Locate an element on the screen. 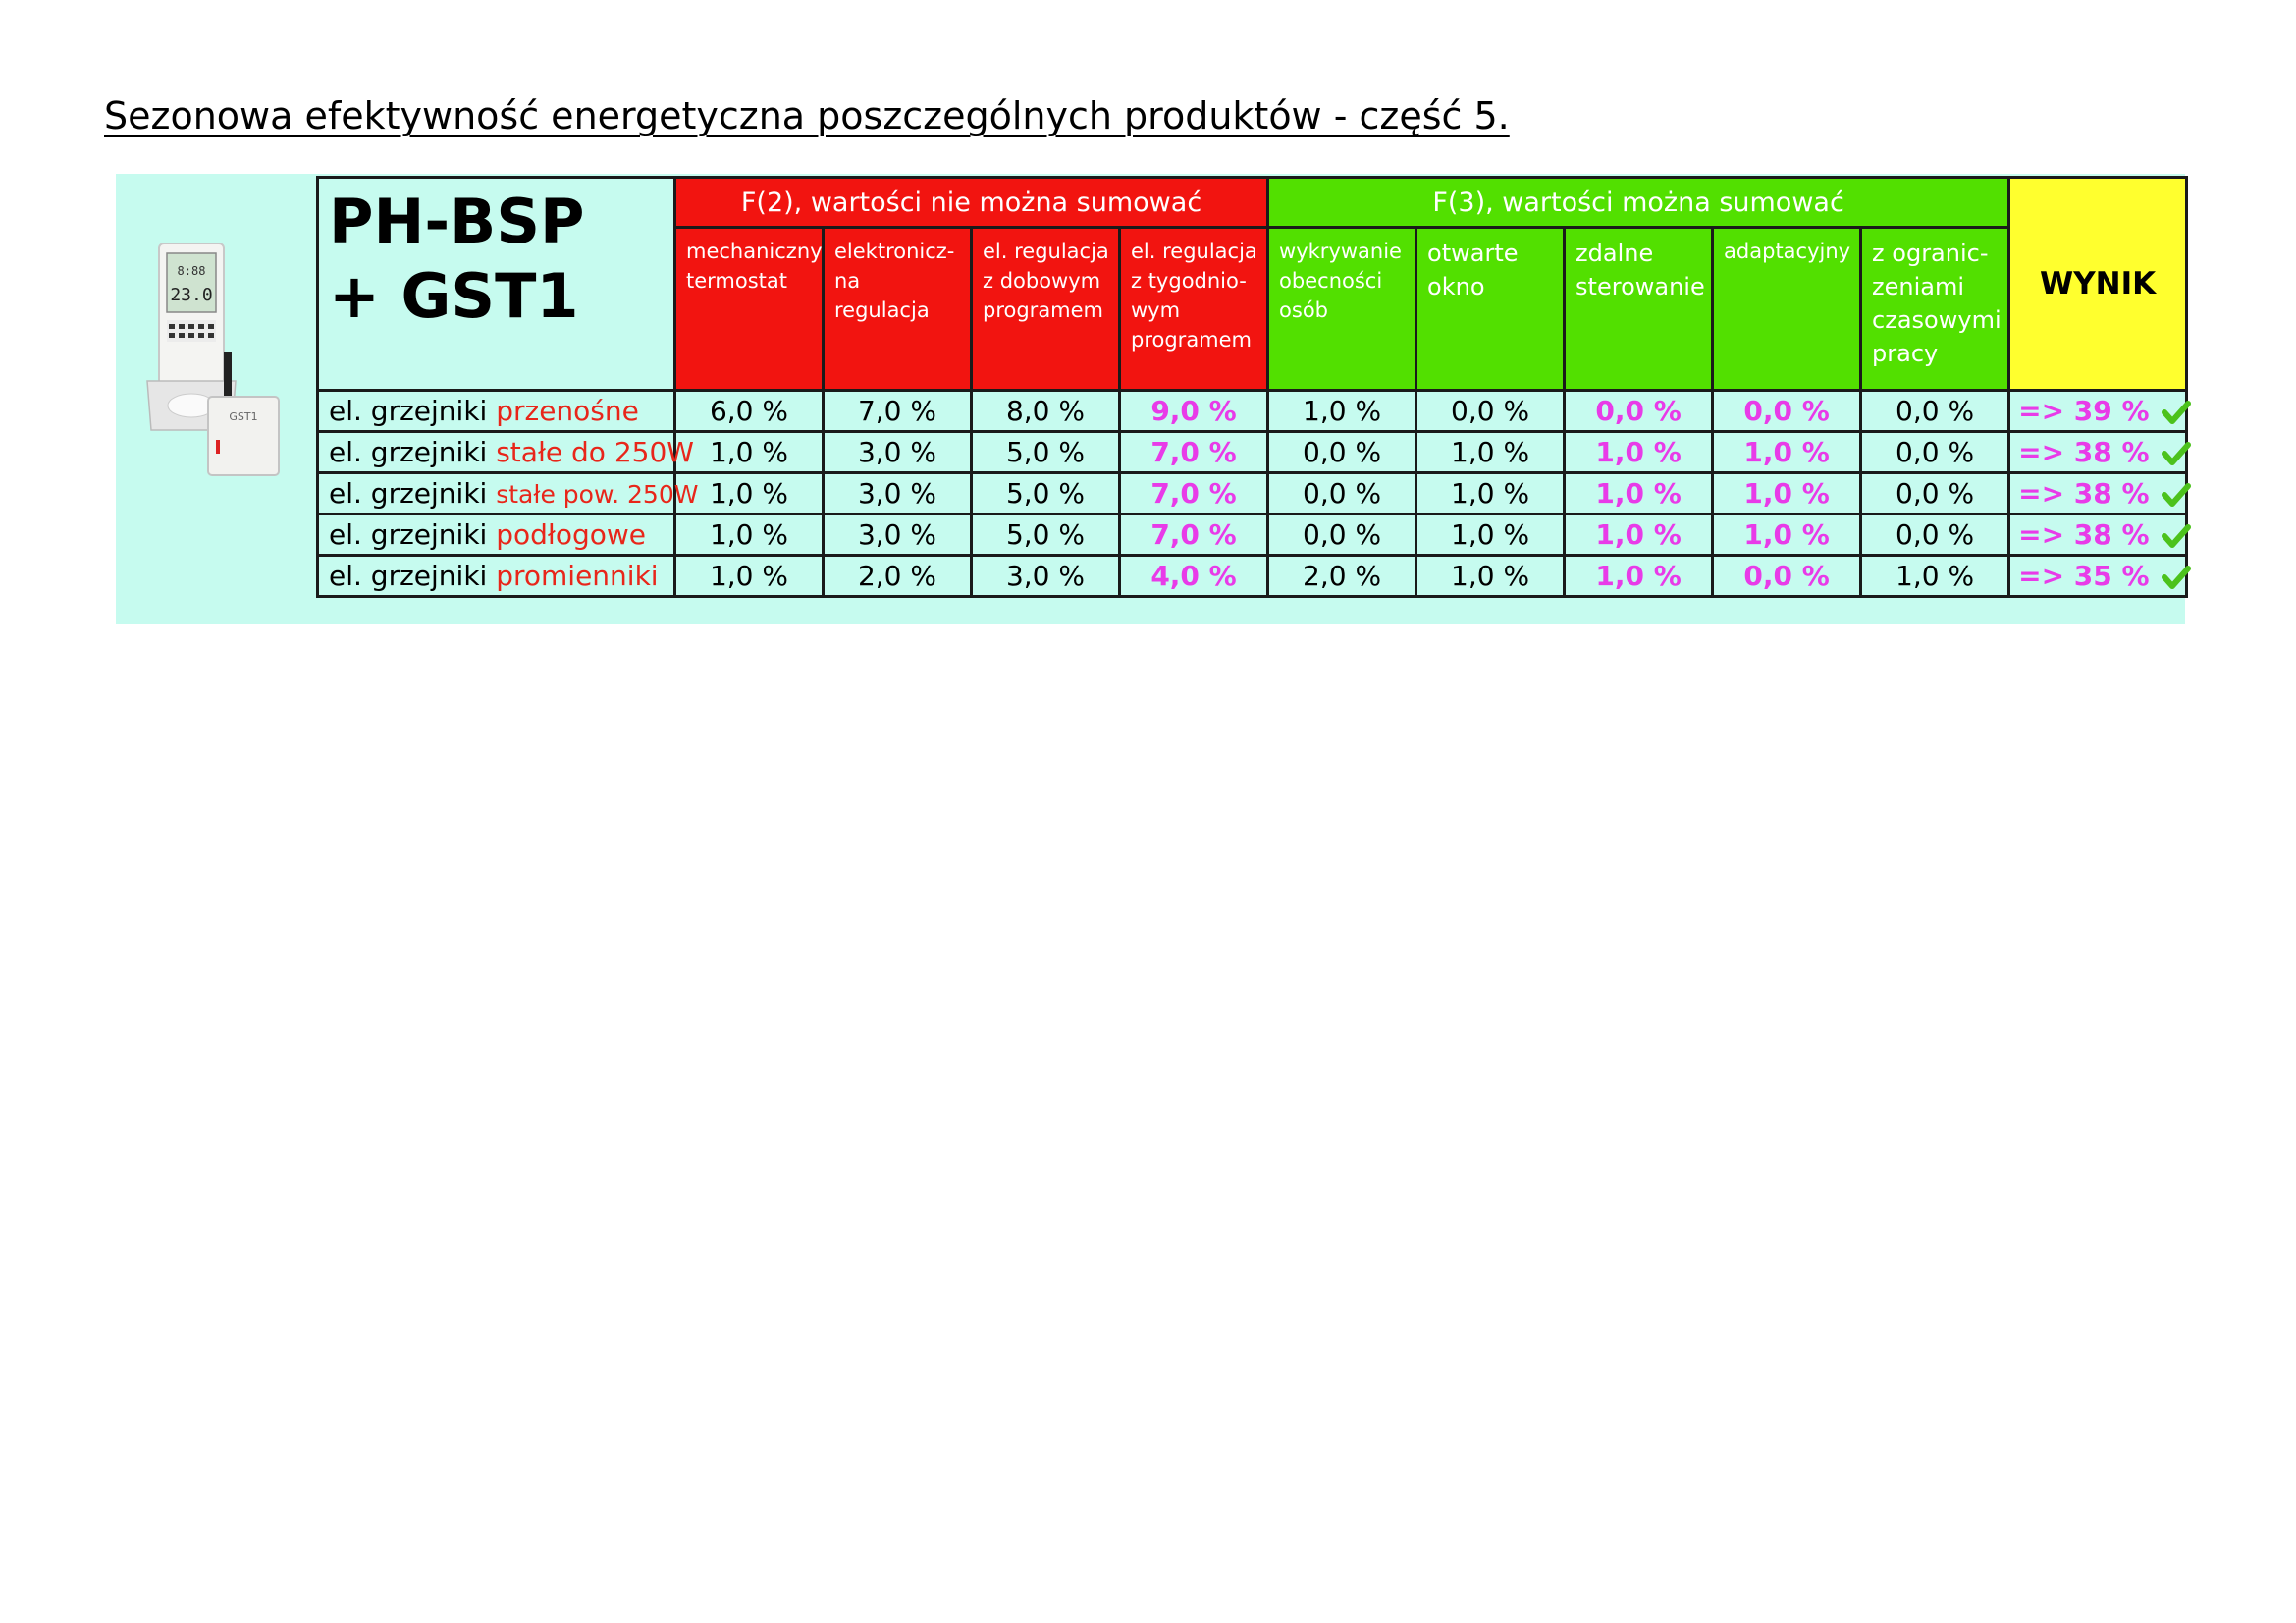 This screenshot has width=2296, height=1623. result-value: => 39 % is located at coordinates (2084, 411).